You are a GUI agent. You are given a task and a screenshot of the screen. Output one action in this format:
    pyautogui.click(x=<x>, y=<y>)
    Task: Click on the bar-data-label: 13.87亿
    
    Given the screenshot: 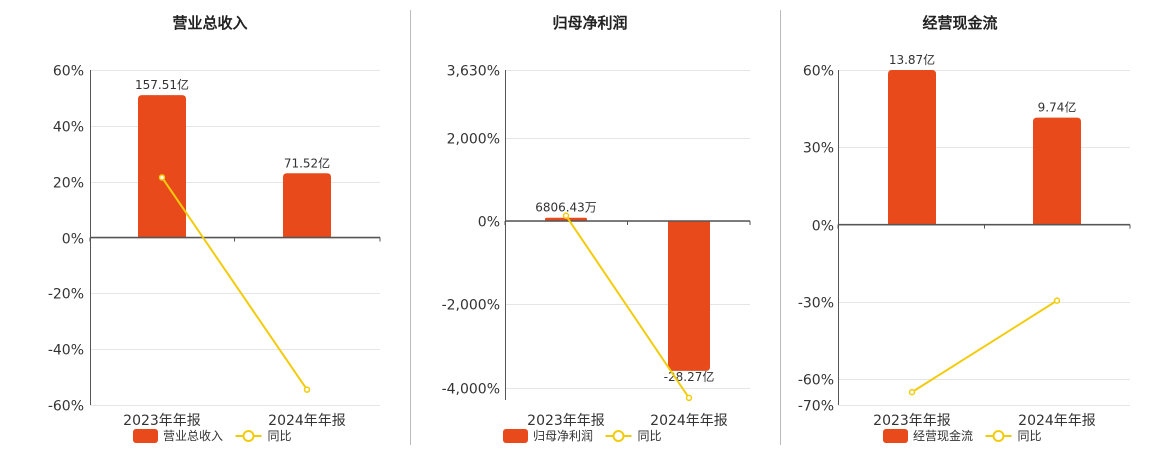 What is the action you would take?
    pyautogui.click(x=912, y=59)
    